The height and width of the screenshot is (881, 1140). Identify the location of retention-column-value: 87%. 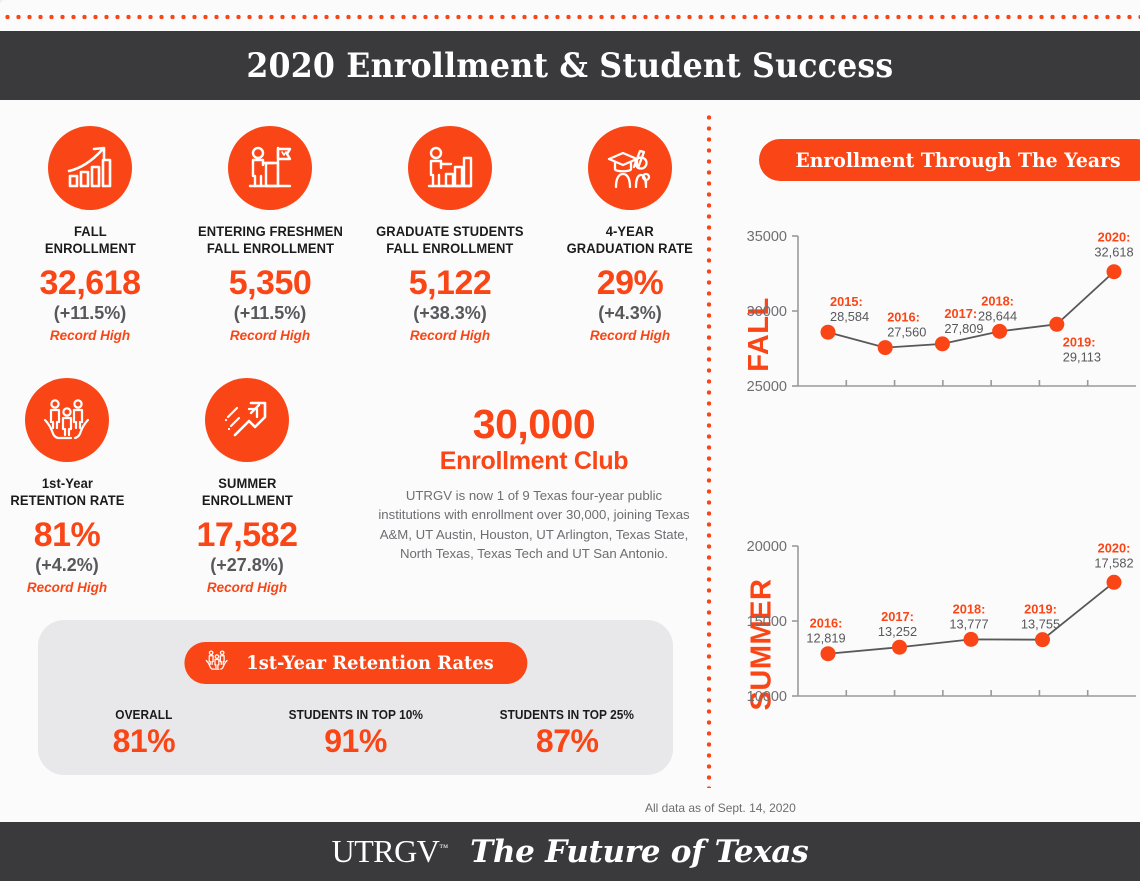
(567, 741).